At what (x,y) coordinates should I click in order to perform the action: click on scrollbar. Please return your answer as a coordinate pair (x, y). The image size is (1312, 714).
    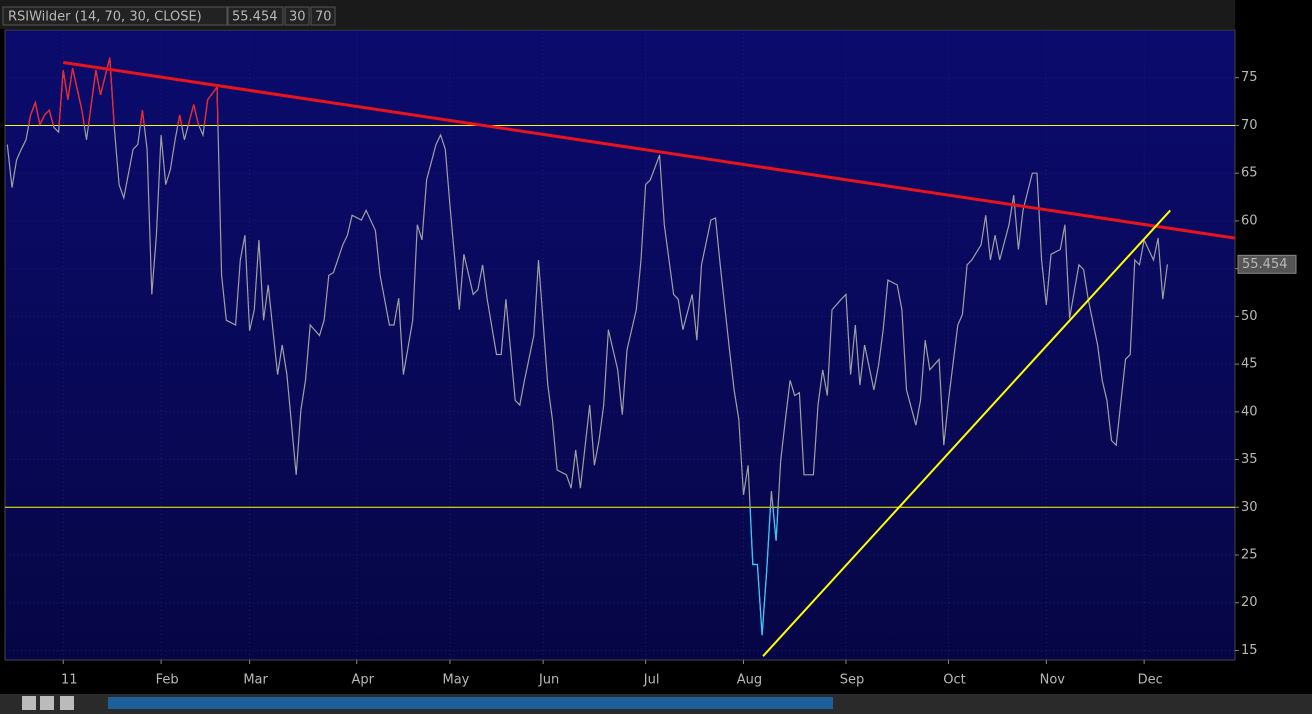
    Looking at the image, I should click on (656, 704).